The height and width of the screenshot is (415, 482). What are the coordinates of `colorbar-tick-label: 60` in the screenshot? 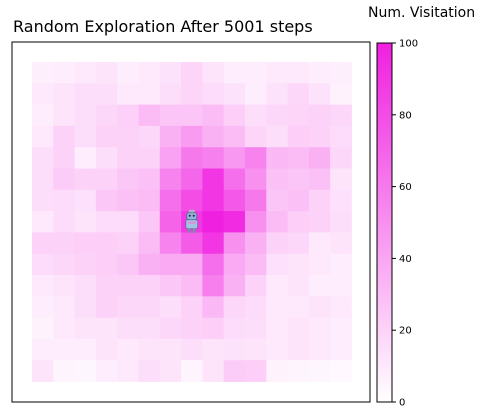 It's located at (405, 187).